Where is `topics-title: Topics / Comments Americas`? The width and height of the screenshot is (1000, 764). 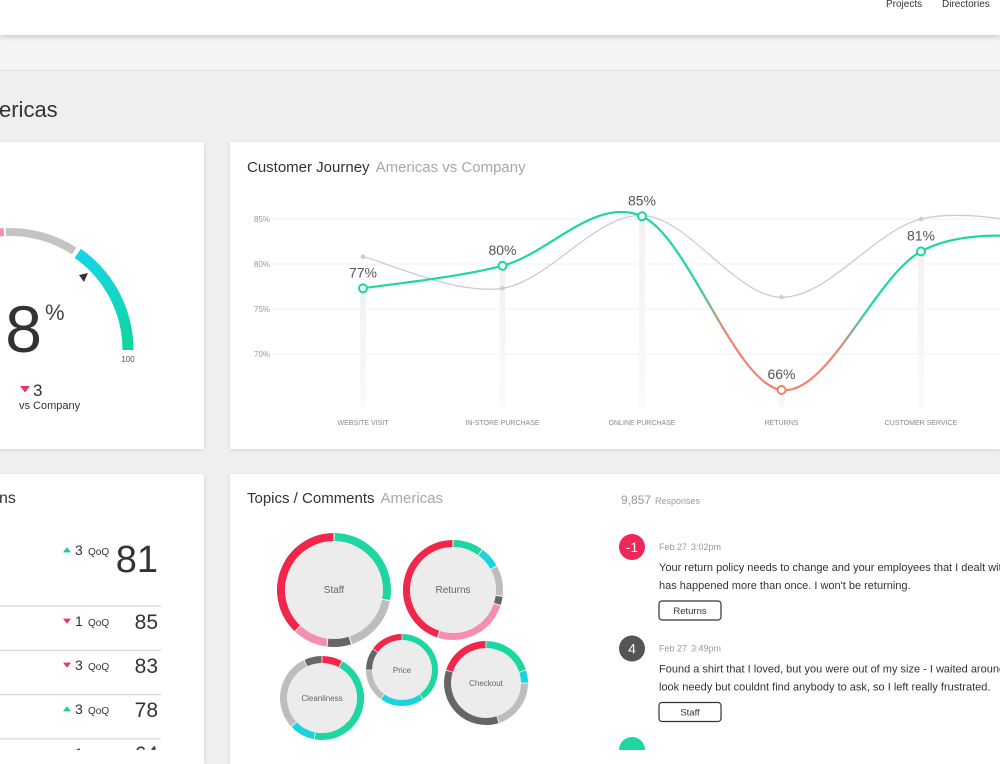
topics-title: Topics / Comments Americas is located at coordinates (345, 498).